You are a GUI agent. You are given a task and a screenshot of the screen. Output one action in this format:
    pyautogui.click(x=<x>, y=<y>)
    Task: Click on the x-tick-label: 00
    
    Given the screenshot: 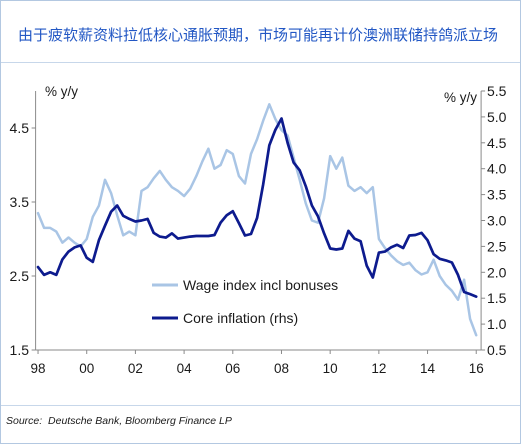 What is the action you would take?
    pyautogui.click(x=86, y=368)
    